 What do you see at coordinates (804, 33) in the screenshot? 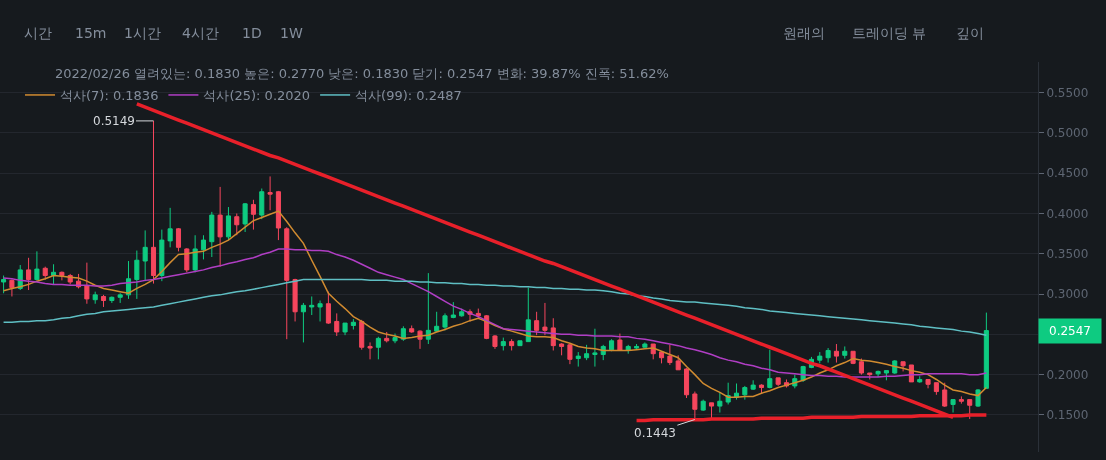
I see `text: 원래의` at bounding box center [804, 33].